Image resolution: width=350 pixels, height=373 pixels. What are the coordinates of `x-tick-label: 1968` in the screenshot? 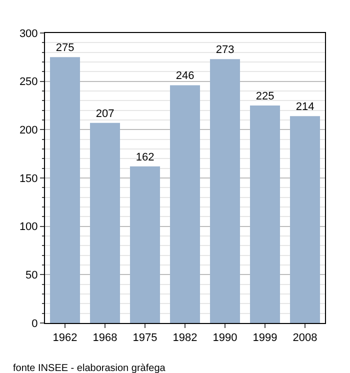 It's located at (105, 338).